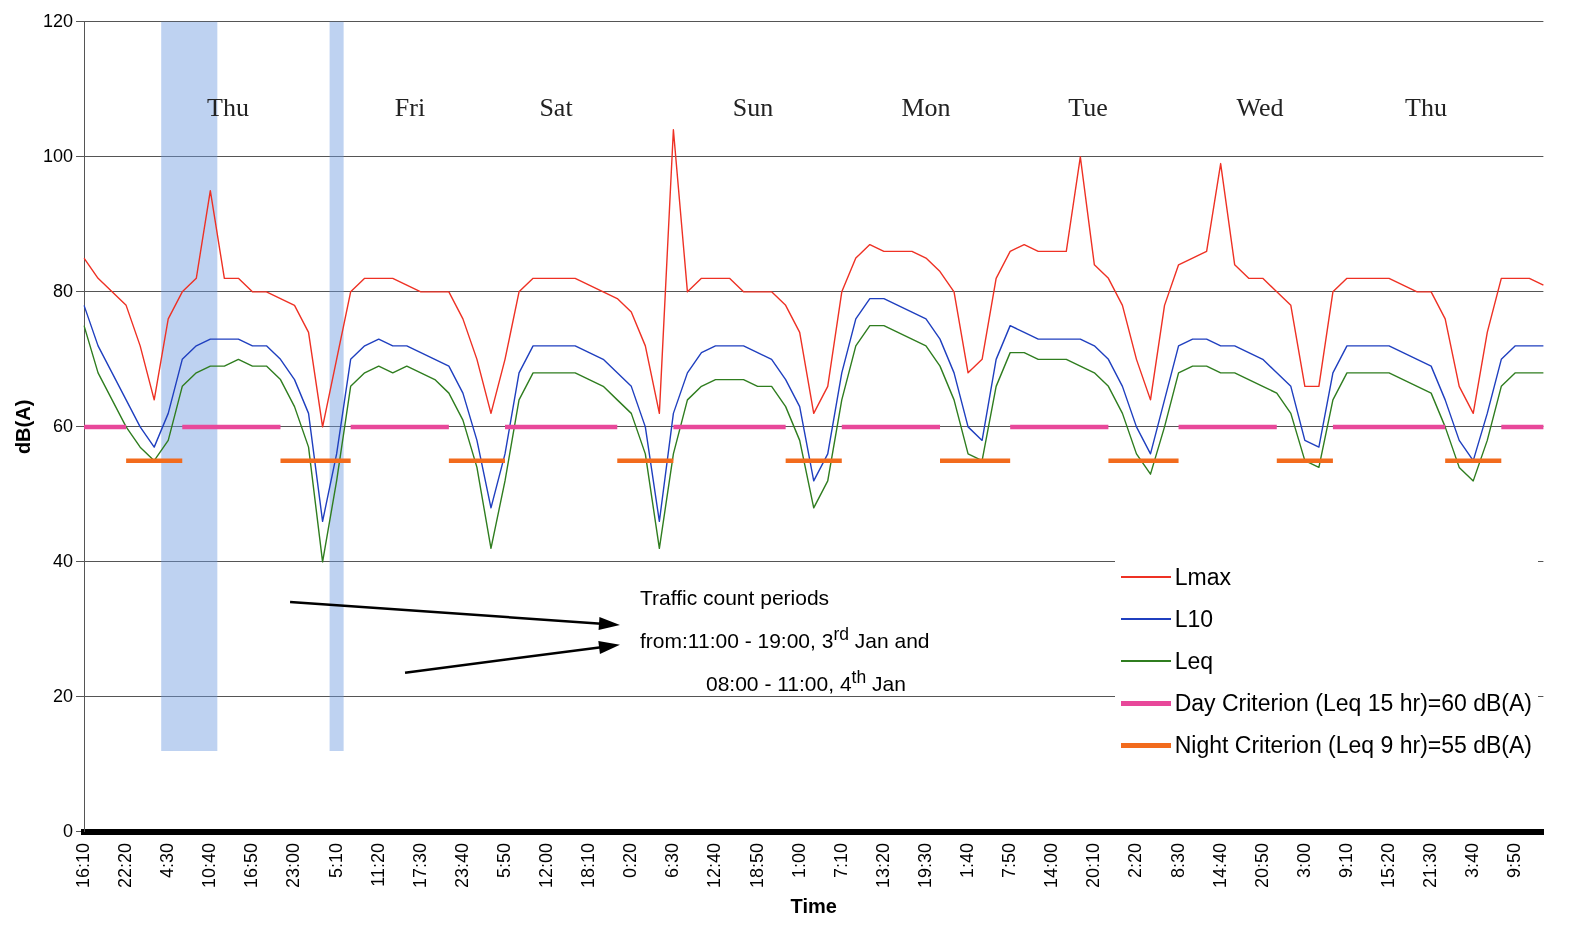 The height and width of the screenshot is (931, 1576). I want to click on legend-label: Lmax, so click(1202, 577).